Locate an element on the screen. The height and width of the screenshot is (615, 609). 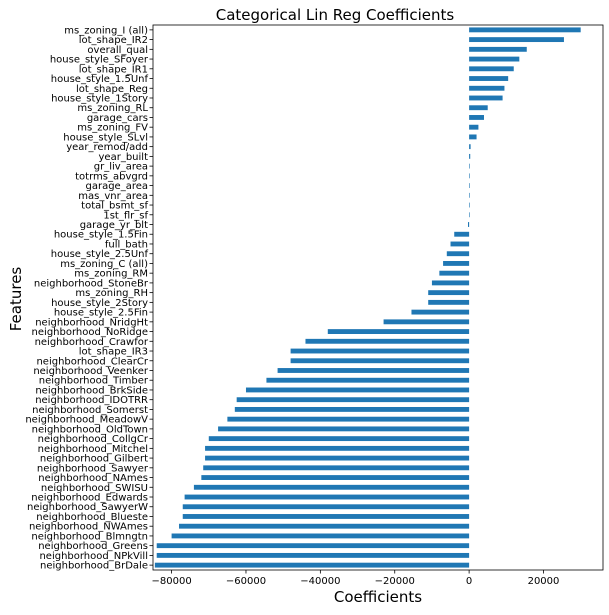
x-tick-label: 0 is located at coordinates (469, 581).